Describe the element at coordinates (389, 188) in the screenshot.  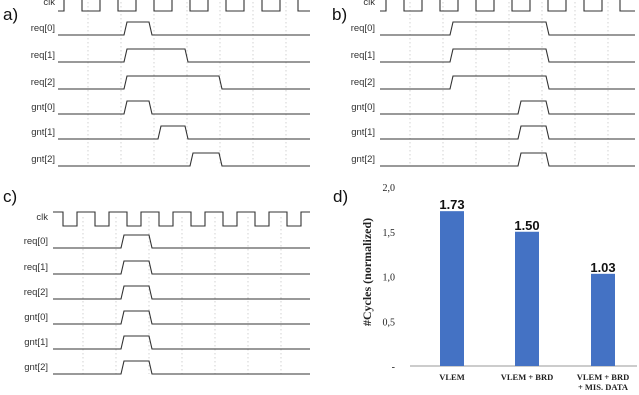
I see `y-tick-label: 2,0` at that location.